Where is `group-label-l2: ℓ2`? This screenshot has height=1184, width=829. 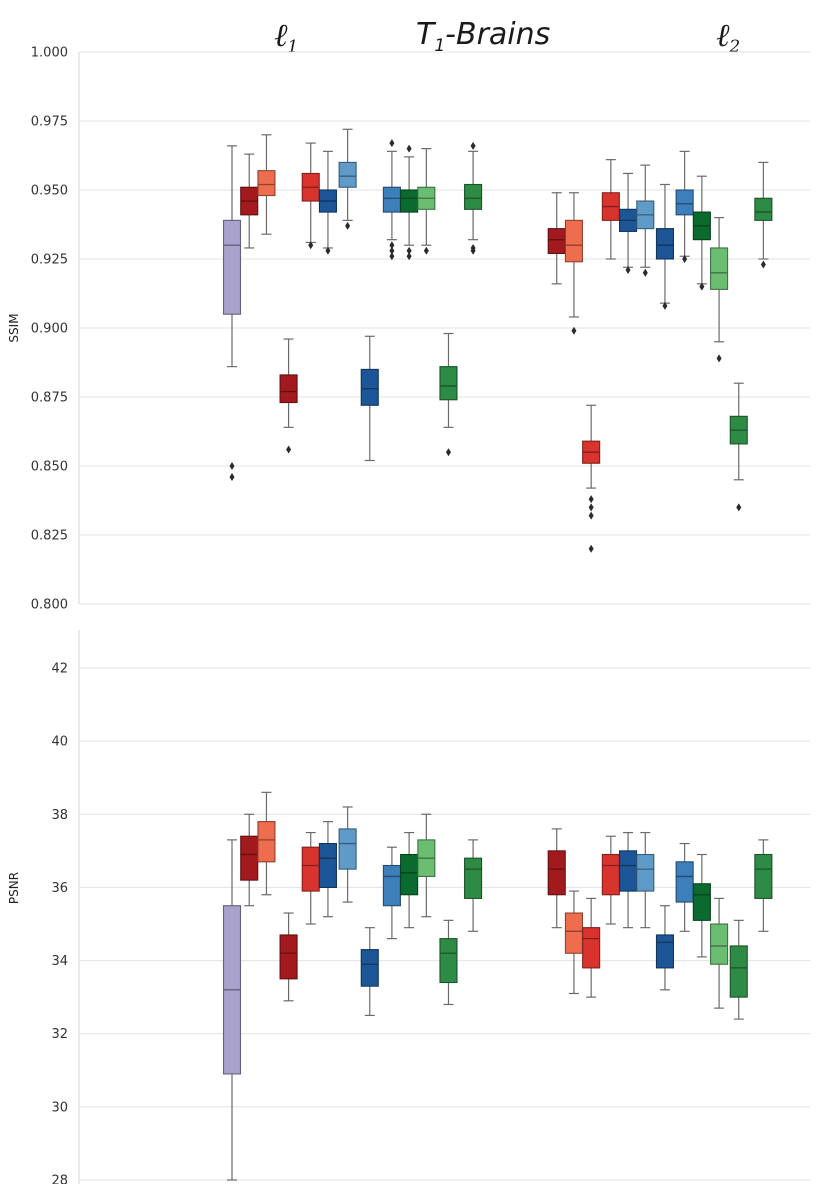
group-label-l2: ℓ2 is located at coordinates (728, 36).